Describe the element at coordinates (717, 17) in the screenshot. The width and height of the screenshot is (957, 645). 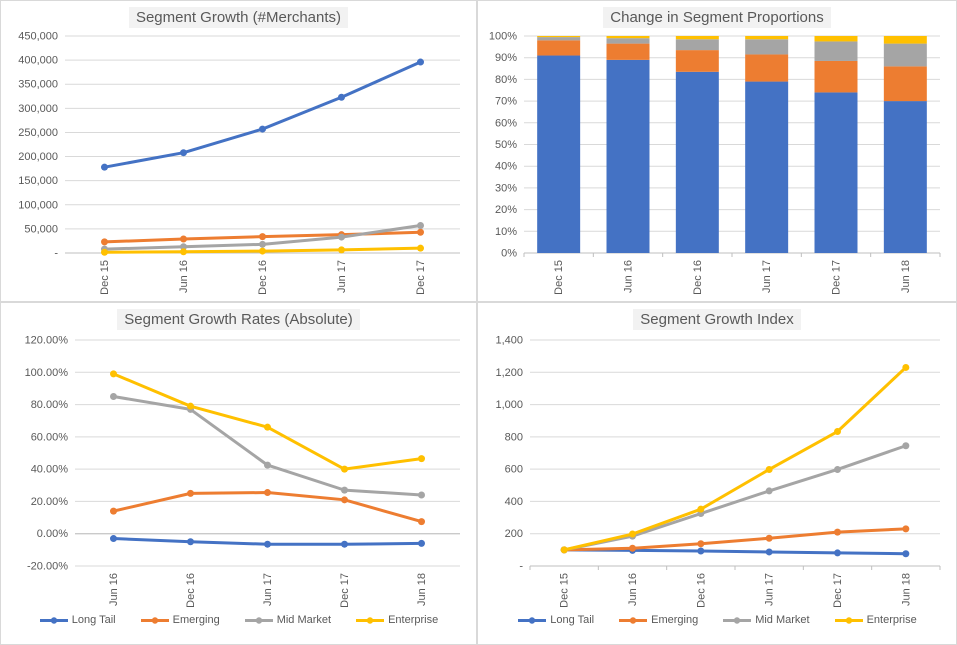
I see `chart-title-text: Change in Segment Proportions` at that location.